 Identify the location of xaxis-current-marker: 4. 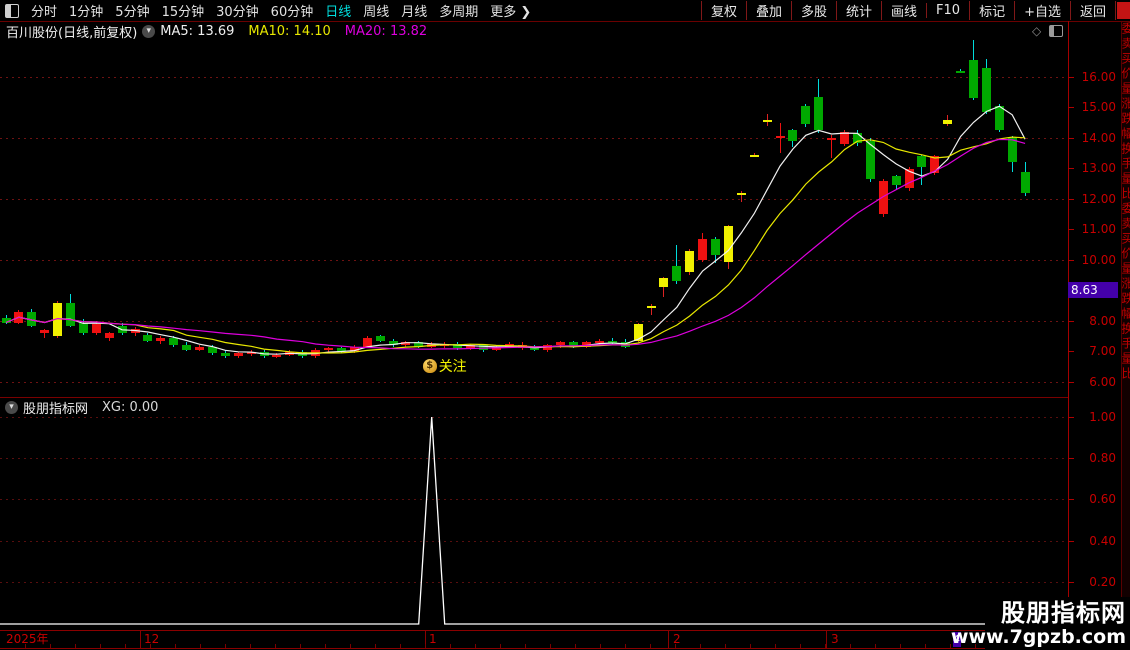
(957, 639).